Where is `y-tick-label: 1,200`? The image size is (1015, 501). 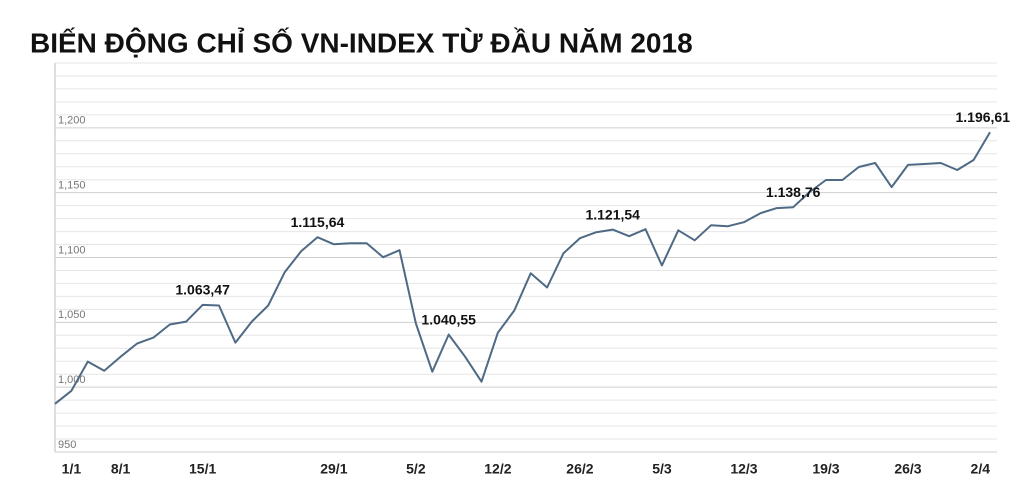
y-tick-label: 1,200 is located at coordinates (72, 121).